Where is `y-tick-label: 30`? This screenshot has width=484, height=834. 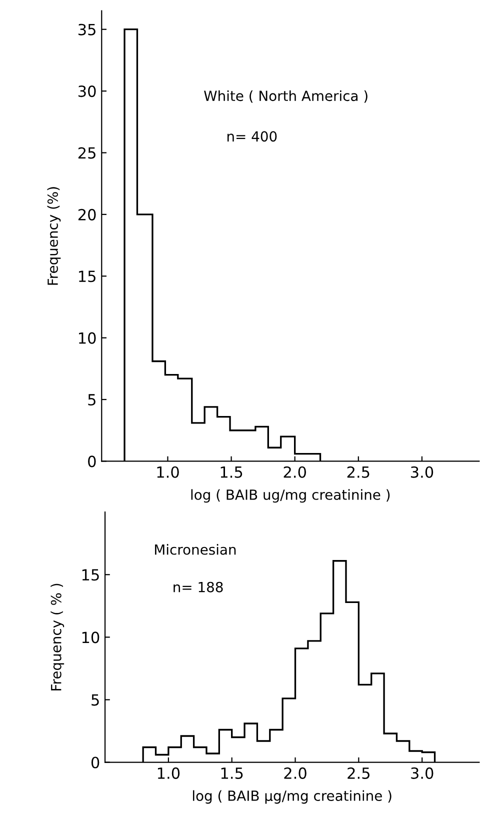 y-tick-label: 30 is located at coordinates (87, 92).